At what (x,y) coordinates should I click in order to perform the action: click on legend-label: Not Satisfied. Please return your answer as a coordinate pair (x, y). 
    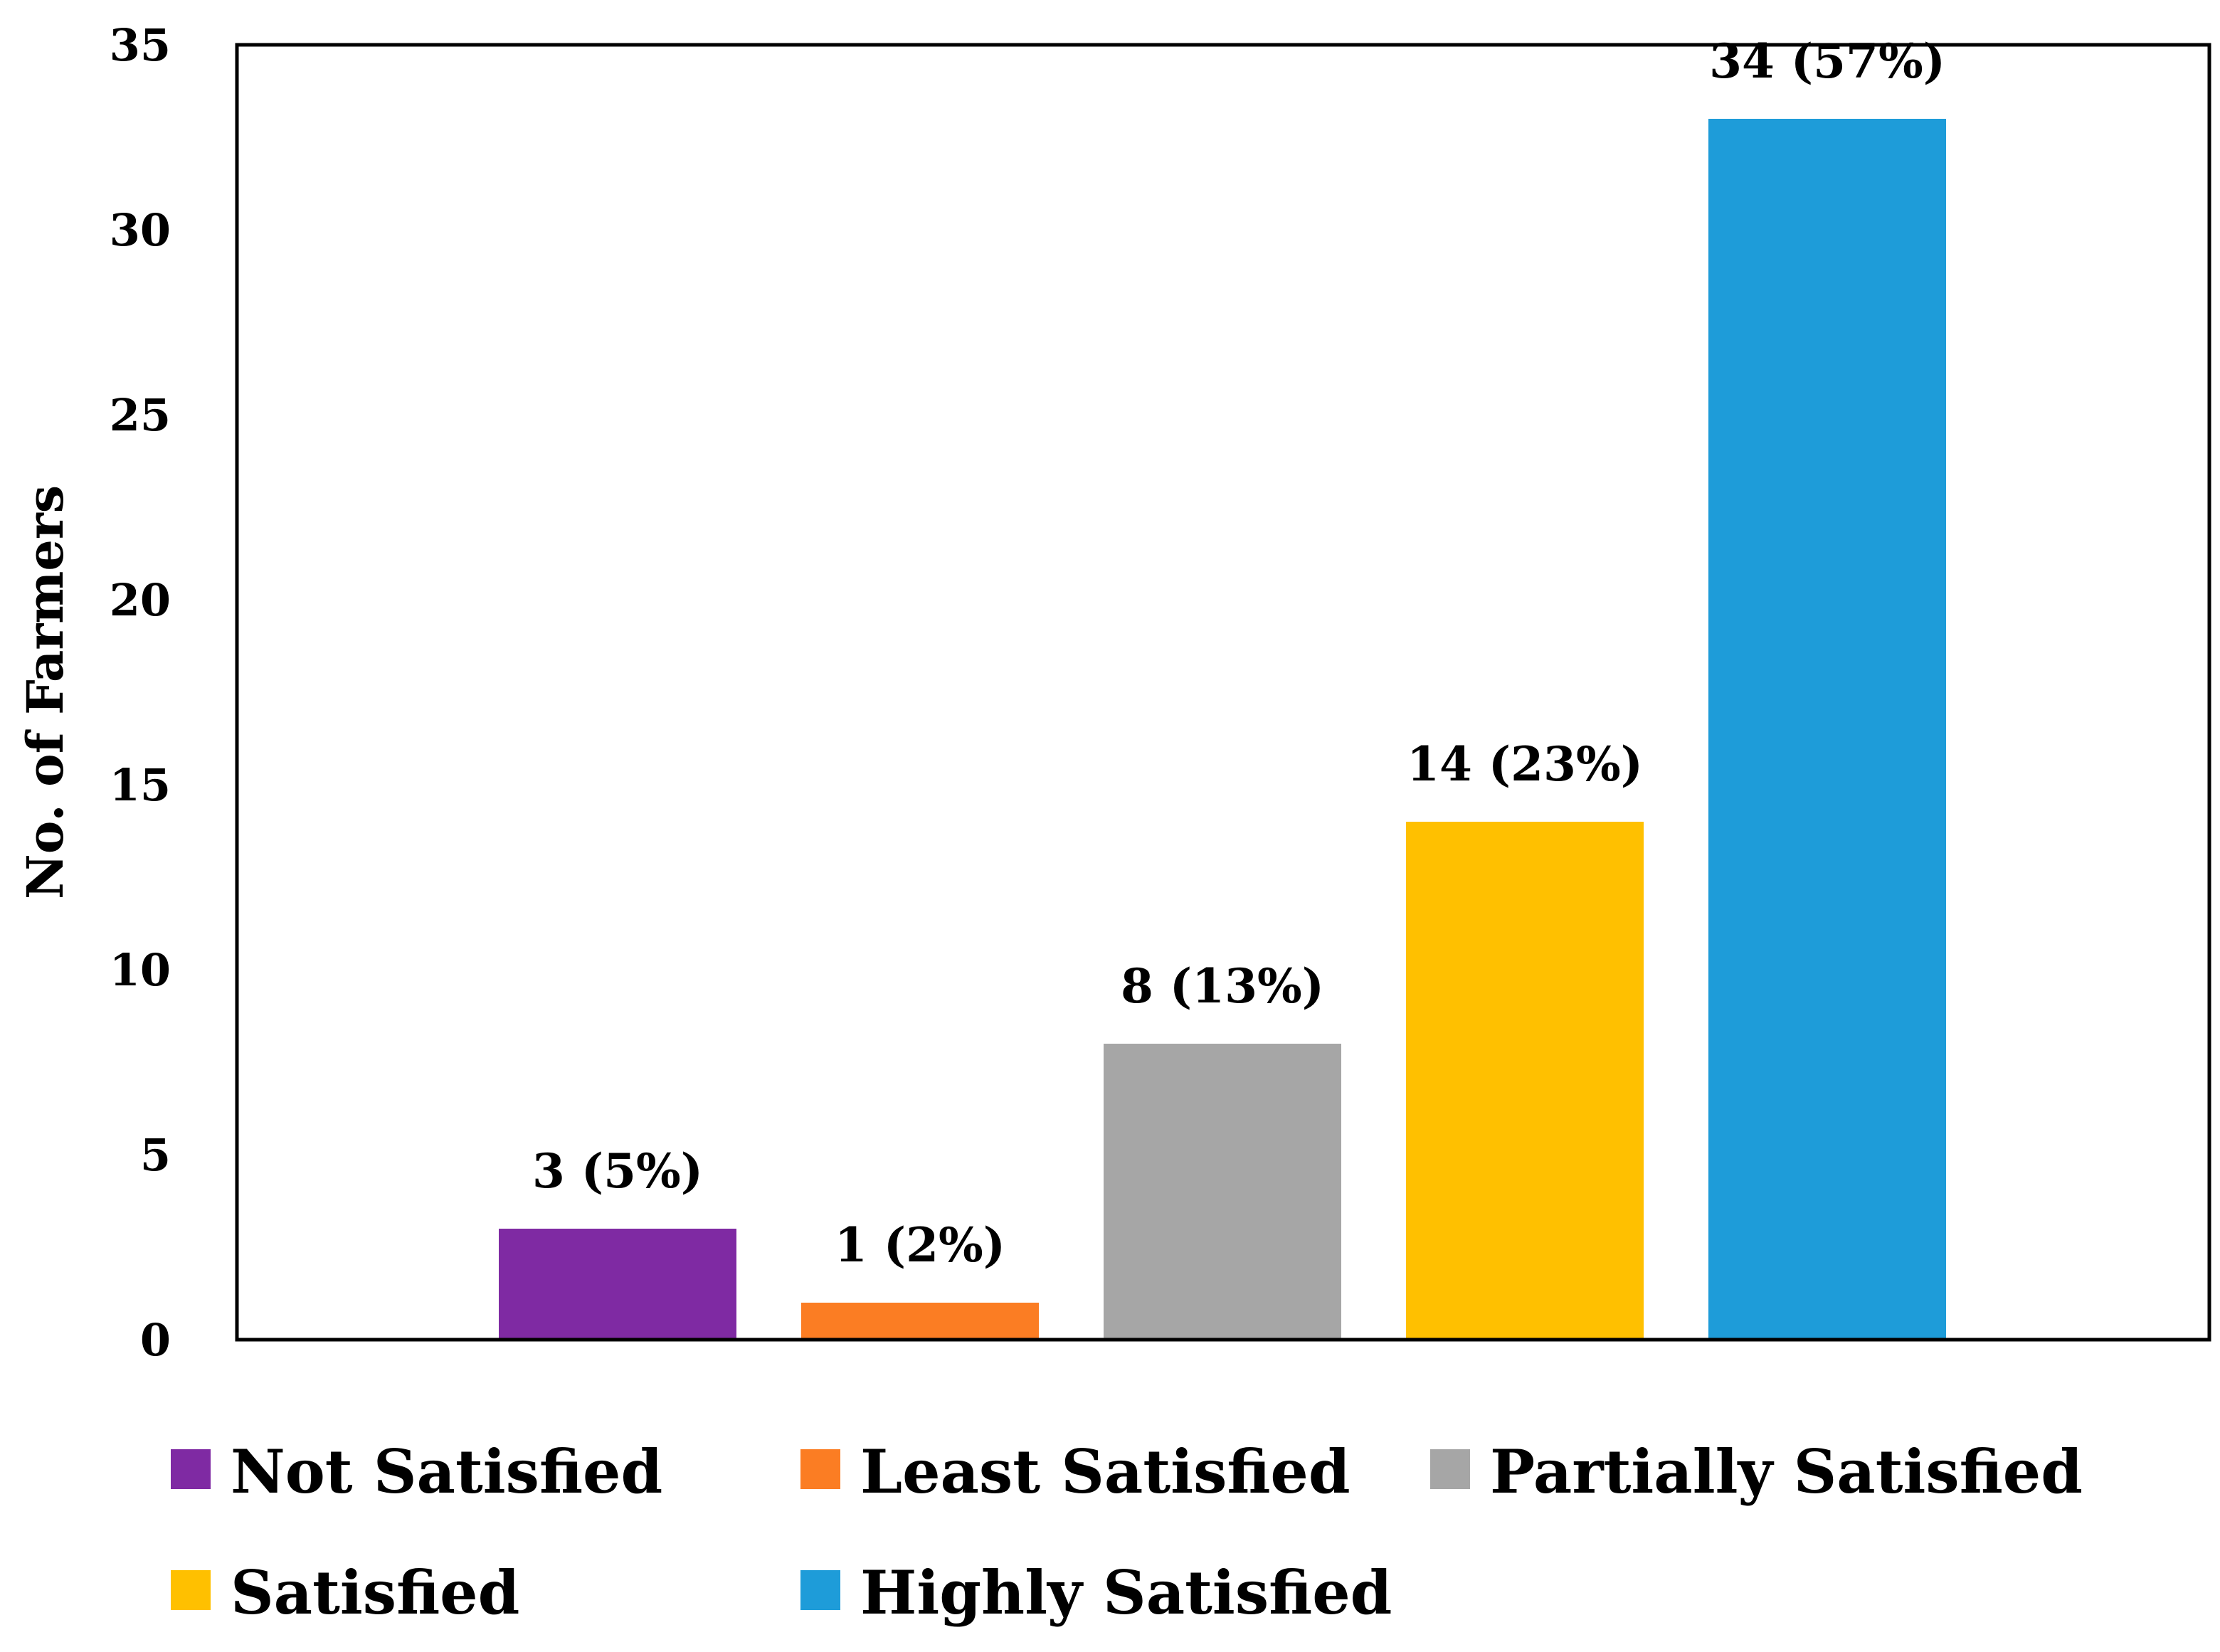
    Looking at the image, I should click on (447, 1471).